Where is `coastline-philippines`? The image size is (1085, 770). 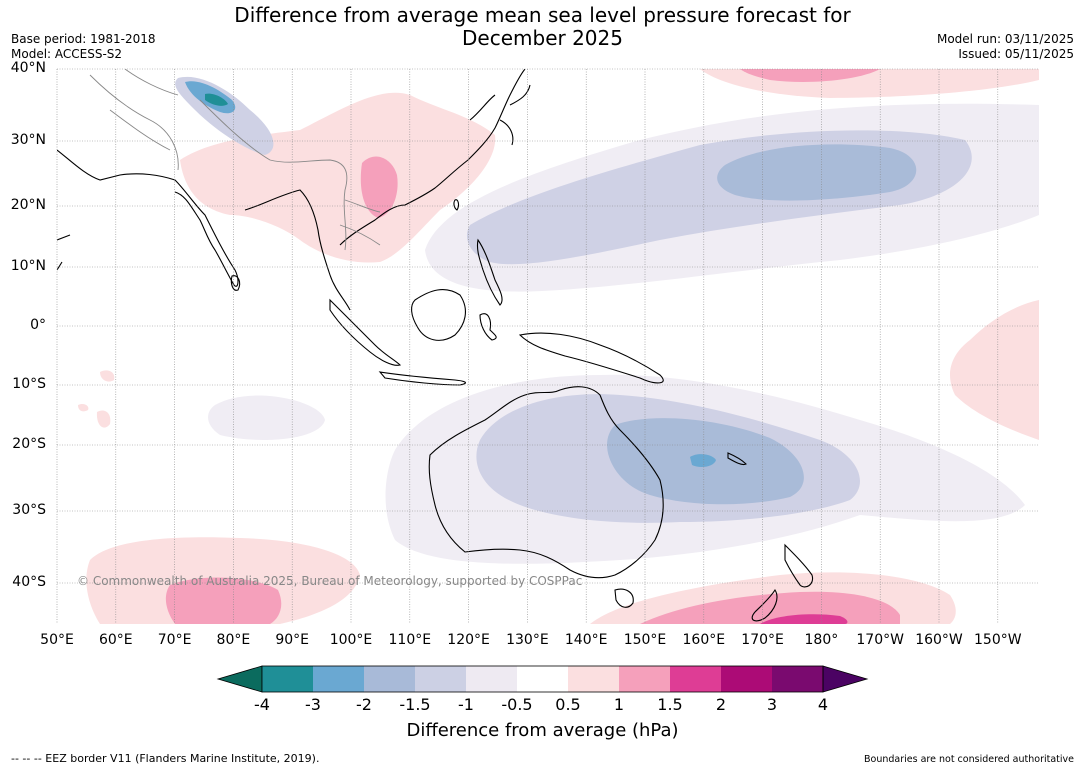 coastline-philippines is located at coordinates (489, 272).